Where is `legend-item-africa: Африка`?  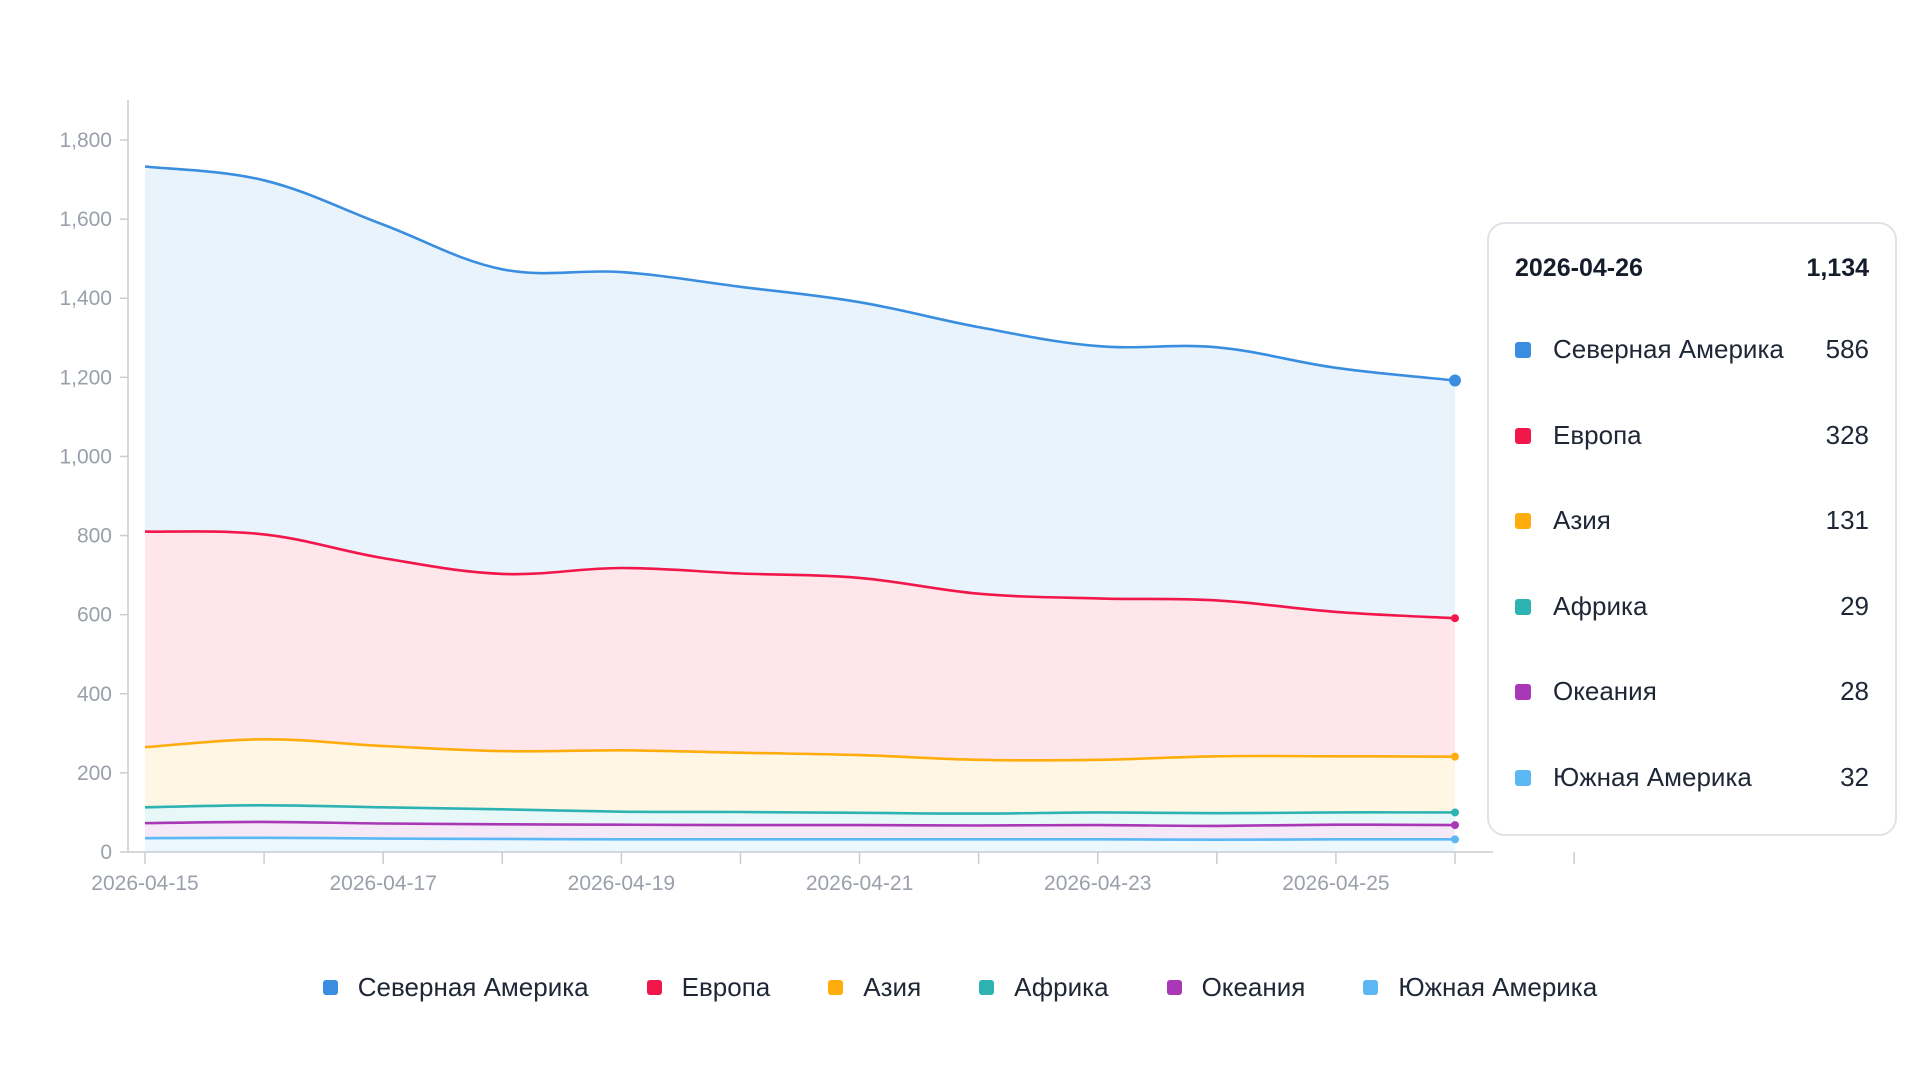 legend-item-africa: Африка is located at coordinates (1044, 987).